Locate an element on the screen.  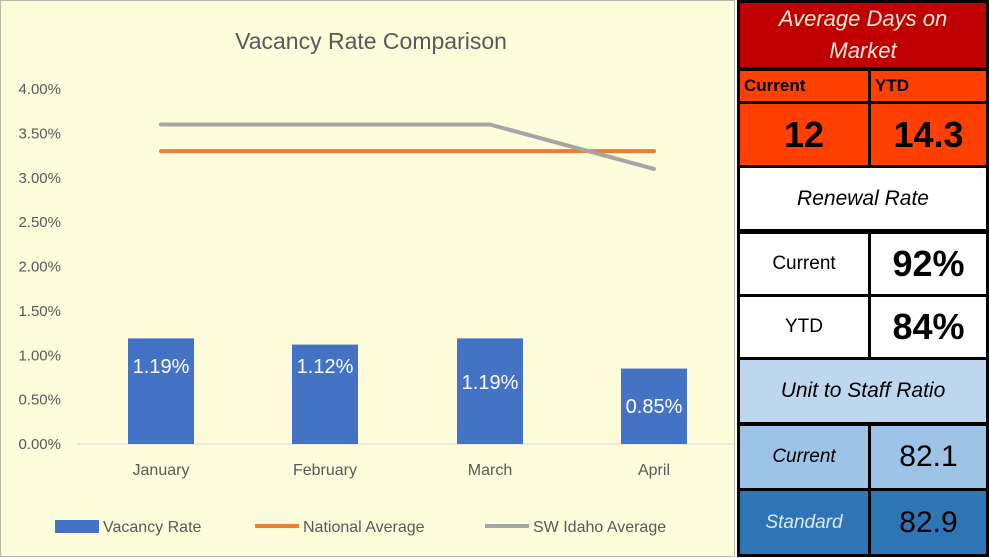
y-tick-label: 4.00% is located at coordinates (39, 89).